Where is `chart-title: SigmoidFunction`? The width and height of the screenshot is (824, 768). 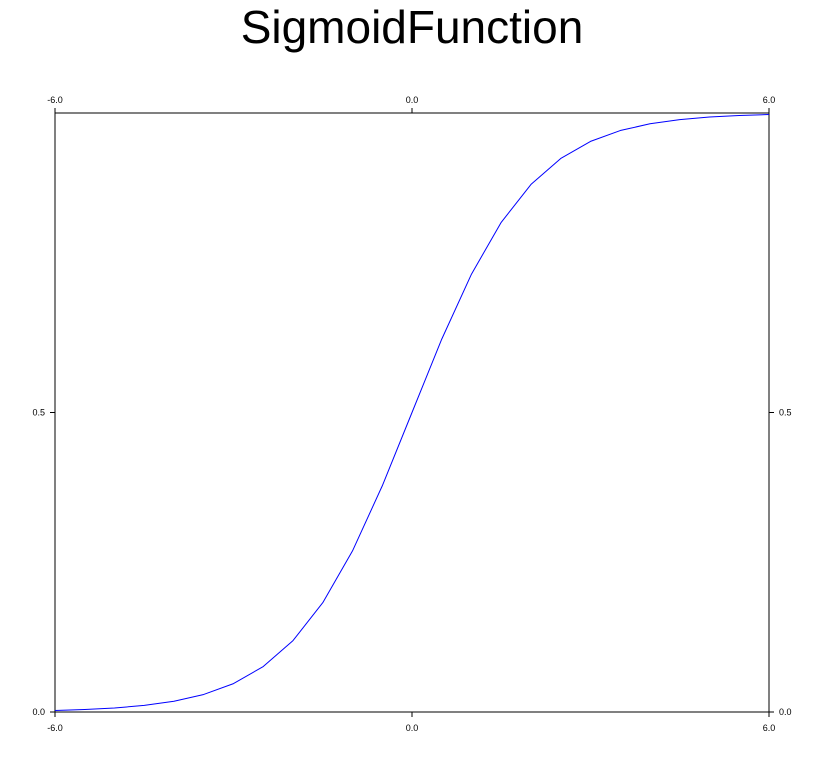 chart-title: SigmoidFunction is located at coordinates (412, 27).